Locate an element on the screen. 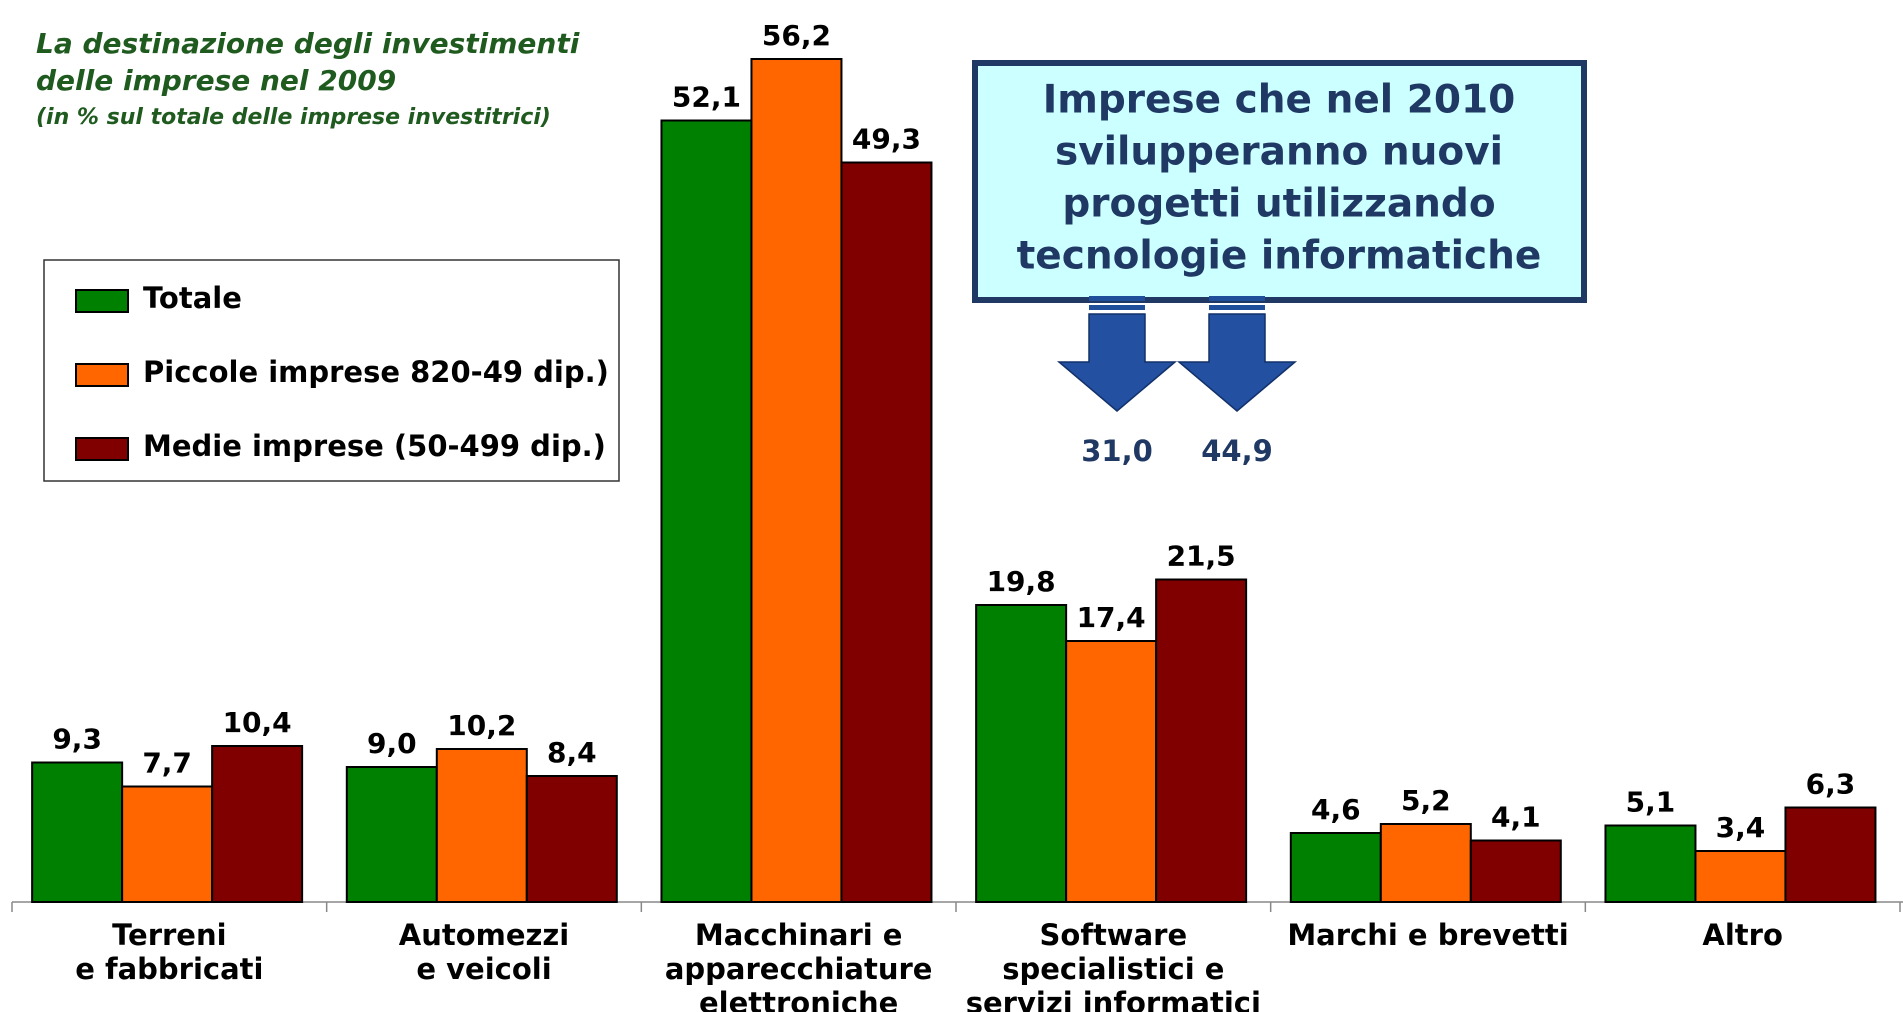 Image resolution: width=1903 pixels, height=1012 pixels. value-label: 56,2 is located at coordinates (796, 35).